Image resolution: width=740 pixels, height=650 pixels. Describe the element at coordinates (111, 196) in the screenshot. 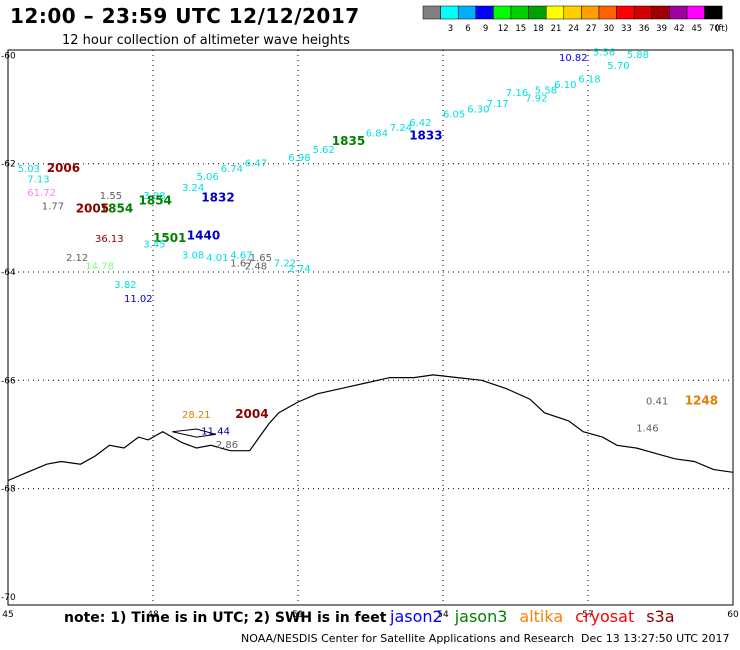

I see `wave-height-label: 1.55` at that location.